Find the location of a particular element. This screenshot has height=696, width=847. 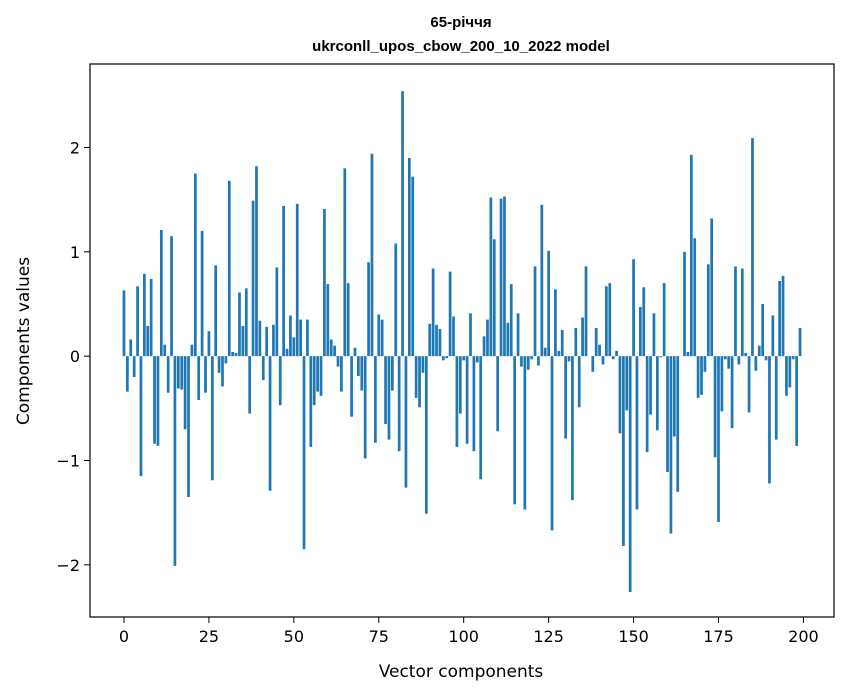

x-tick-label: 75 is located at coordinates (379, 636).